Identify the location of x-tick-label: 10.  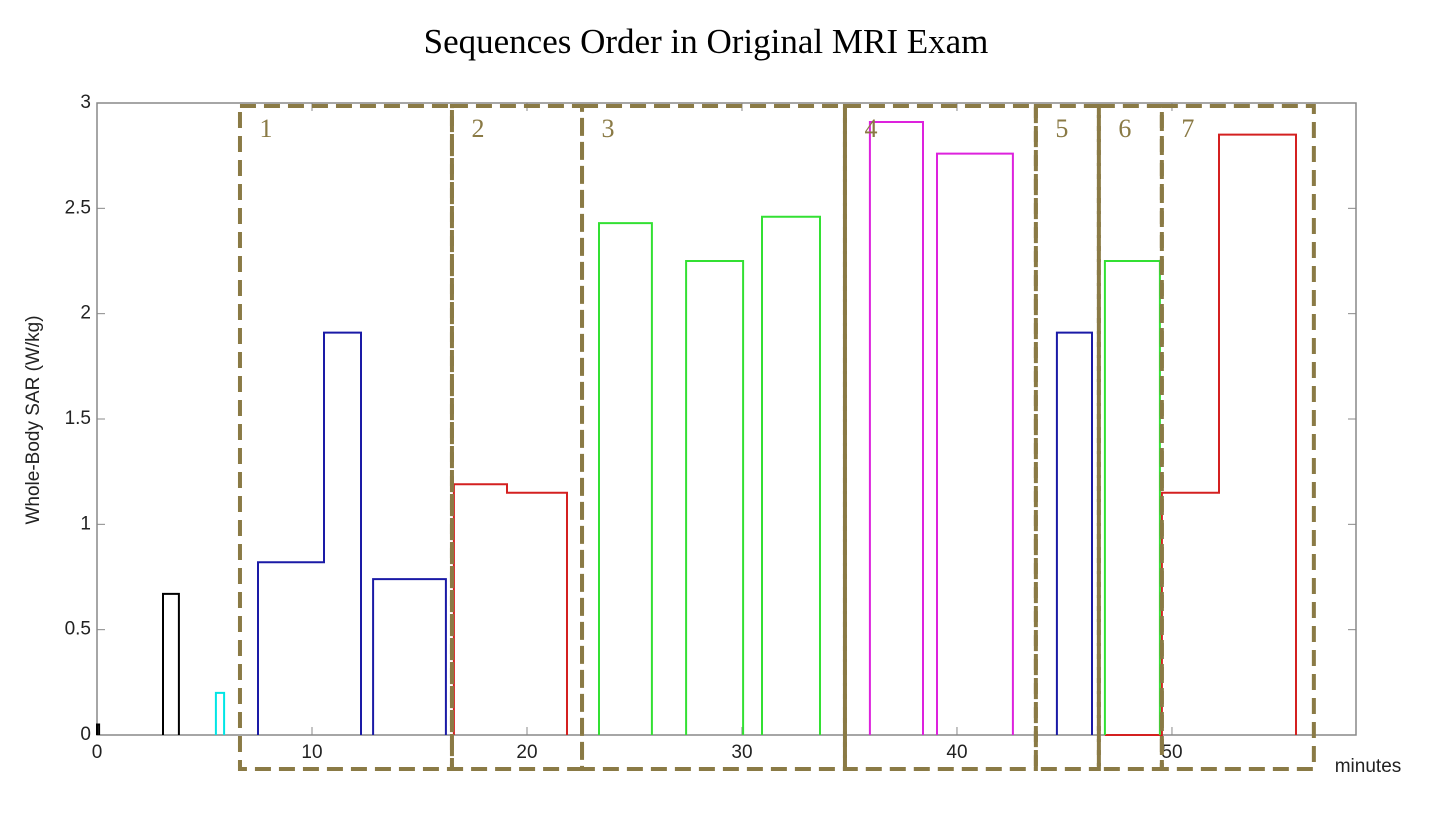
(311, 752).